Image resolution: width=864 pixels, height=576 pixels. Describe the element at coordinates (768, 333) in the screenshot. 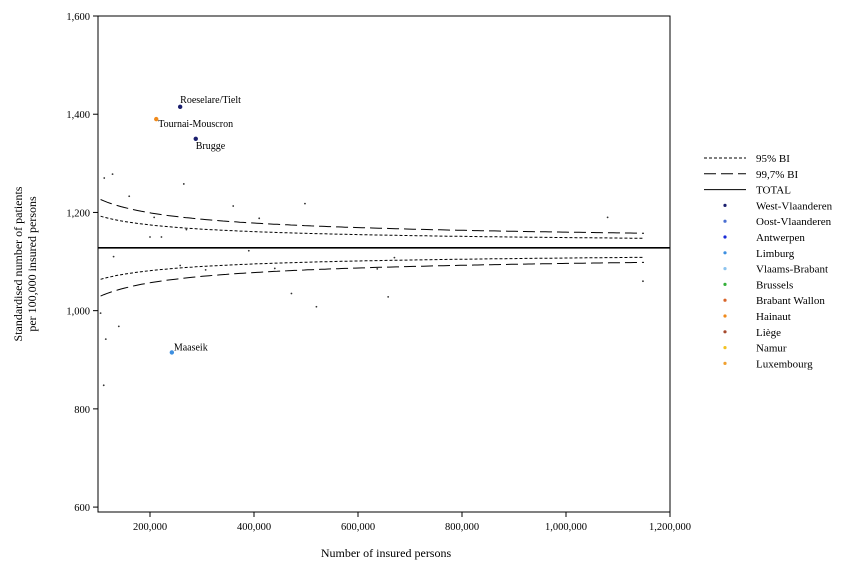

I see `legend-label-11: Liège` at that location.